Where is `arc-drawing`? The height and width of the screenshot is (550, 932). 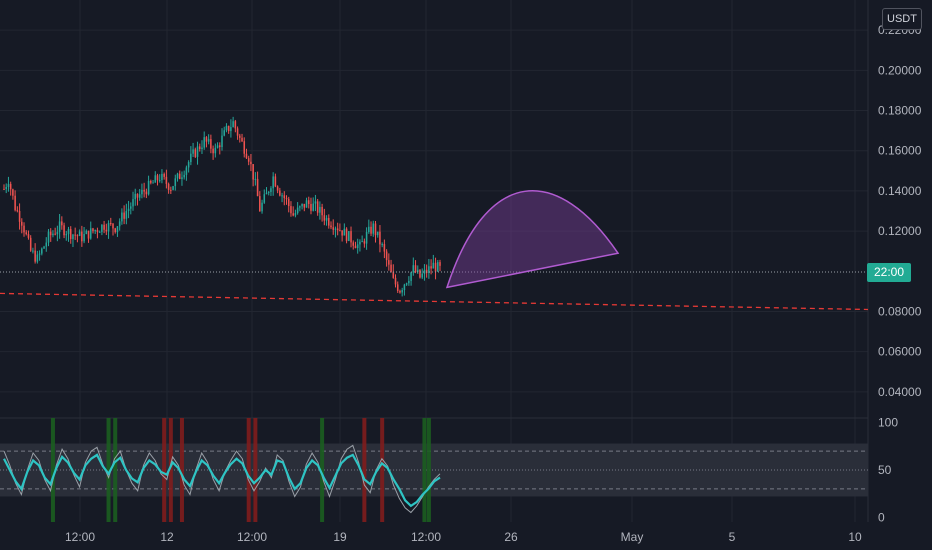
arc-drawing is located at coordinates (532, 239).